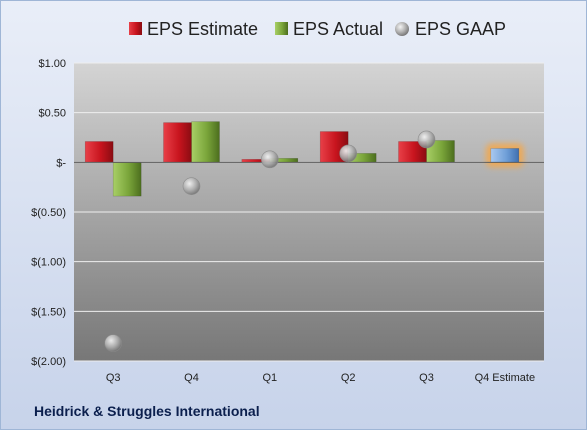  What do you see at coordinates (202, 29) in the screenshot?
I see `legend-label-eps-estimate: EPS Estimate` at bounding box center [202, 29].